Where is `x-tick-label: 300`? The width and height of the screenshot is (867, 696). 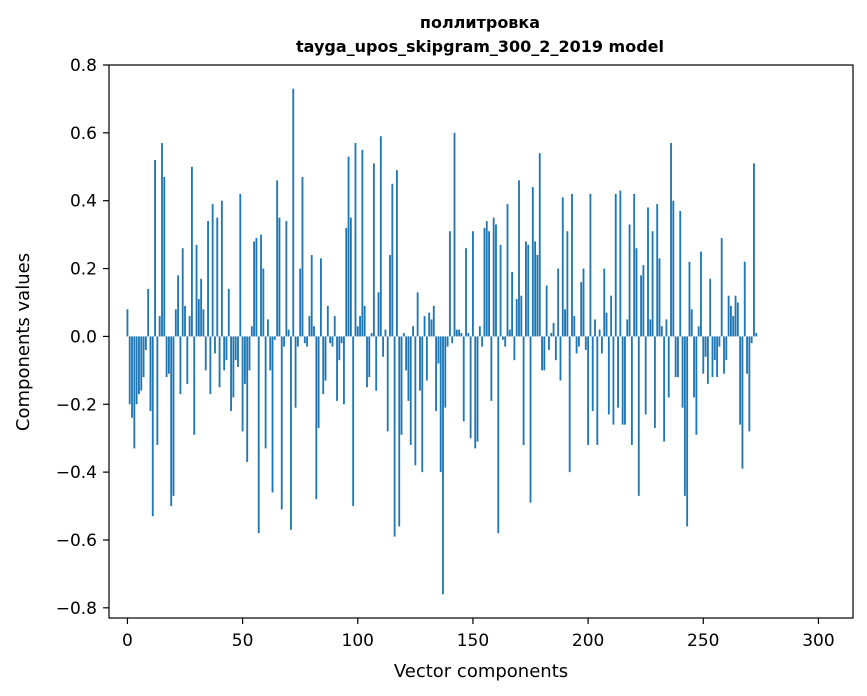 x-tick-label: 300 is located at coordinates (818, 641).